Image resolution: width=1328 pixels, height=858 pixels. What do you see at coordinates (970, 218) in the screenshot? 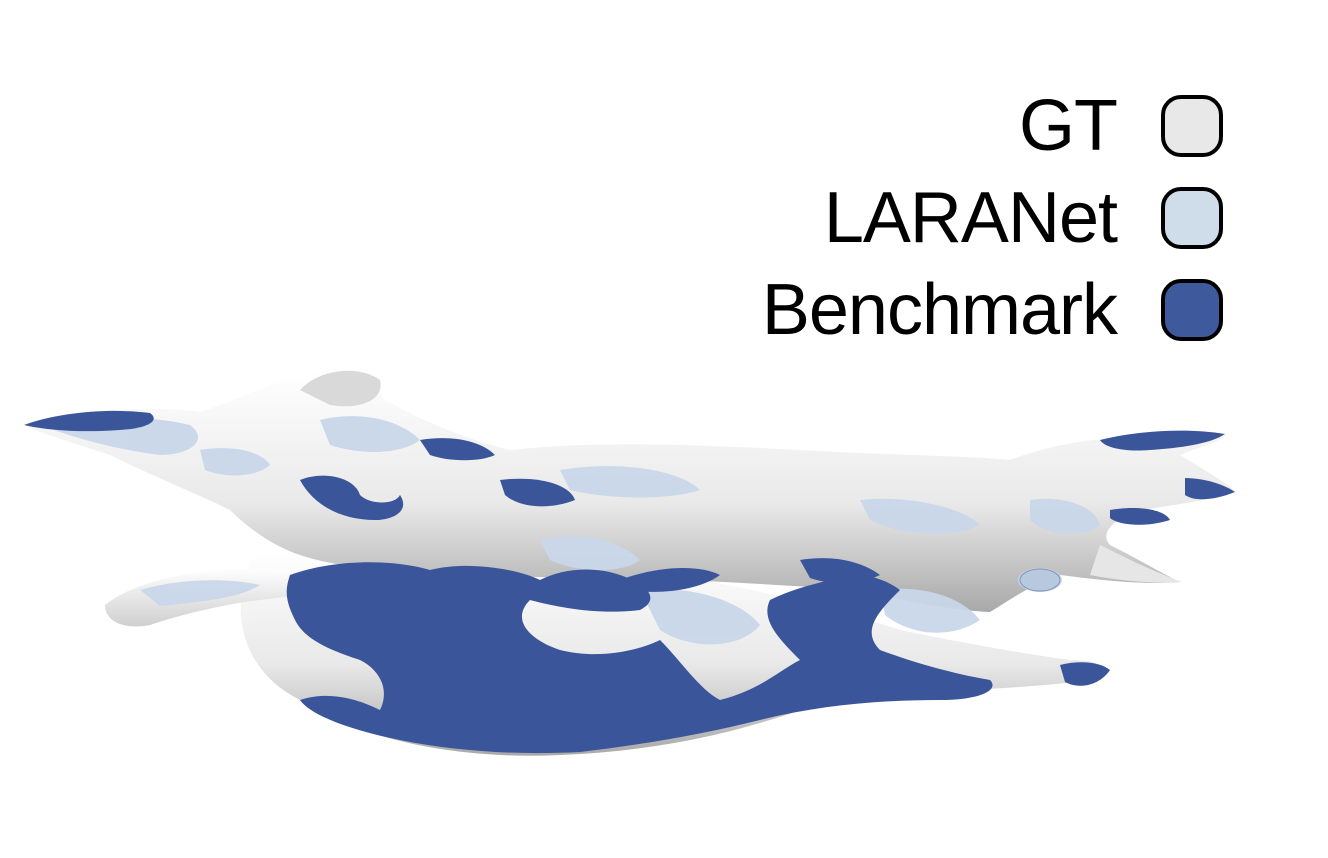
I see `legend-label-laranet: LARANet` at bounding box center [970, 218].